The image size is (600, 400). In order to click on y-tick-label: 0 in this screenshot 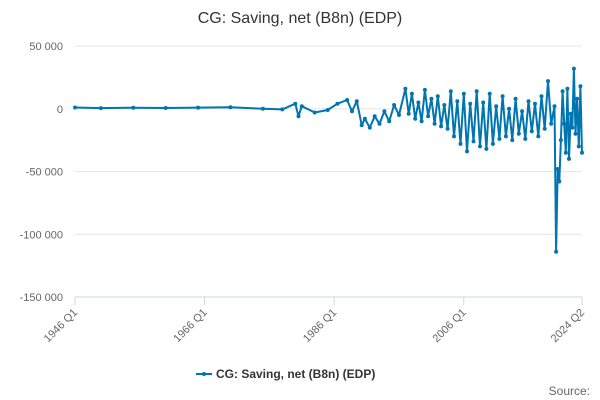, I will do `click(60, 110)`.